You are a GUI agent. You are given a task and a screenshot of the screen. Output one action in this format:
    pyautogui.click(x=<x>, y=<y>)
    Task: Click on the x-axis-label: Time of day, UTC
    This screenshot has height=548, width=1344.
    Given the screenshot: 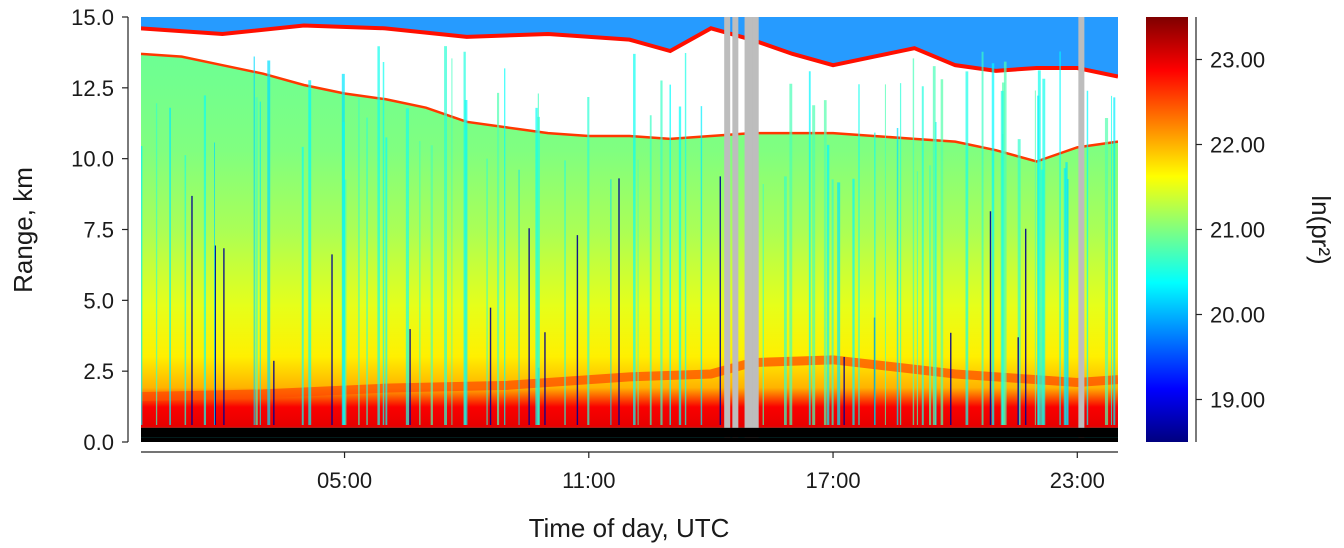 What is the action you would take?
    pyautogui.click(x=629, y=528)
    